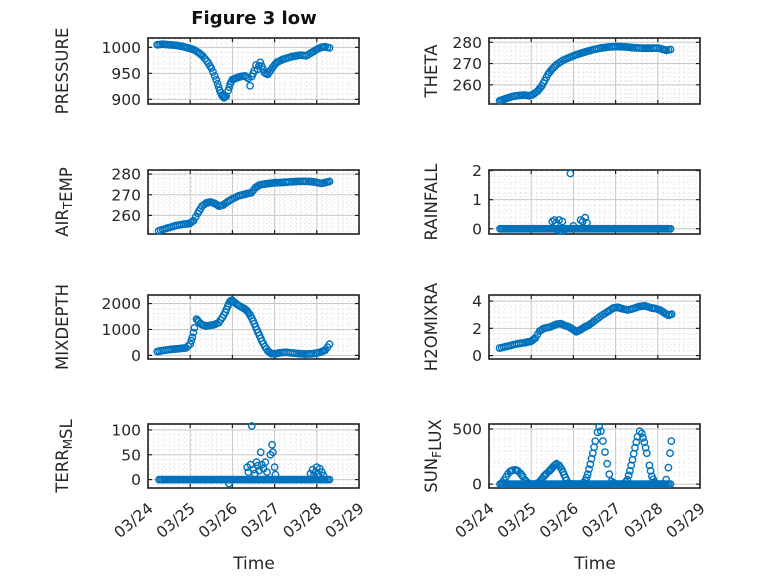 The width and height of the screenshot is (778, 583). I want to click on subplot-pressure: 900 950 1000 PRESSURE, so click(206, 71).